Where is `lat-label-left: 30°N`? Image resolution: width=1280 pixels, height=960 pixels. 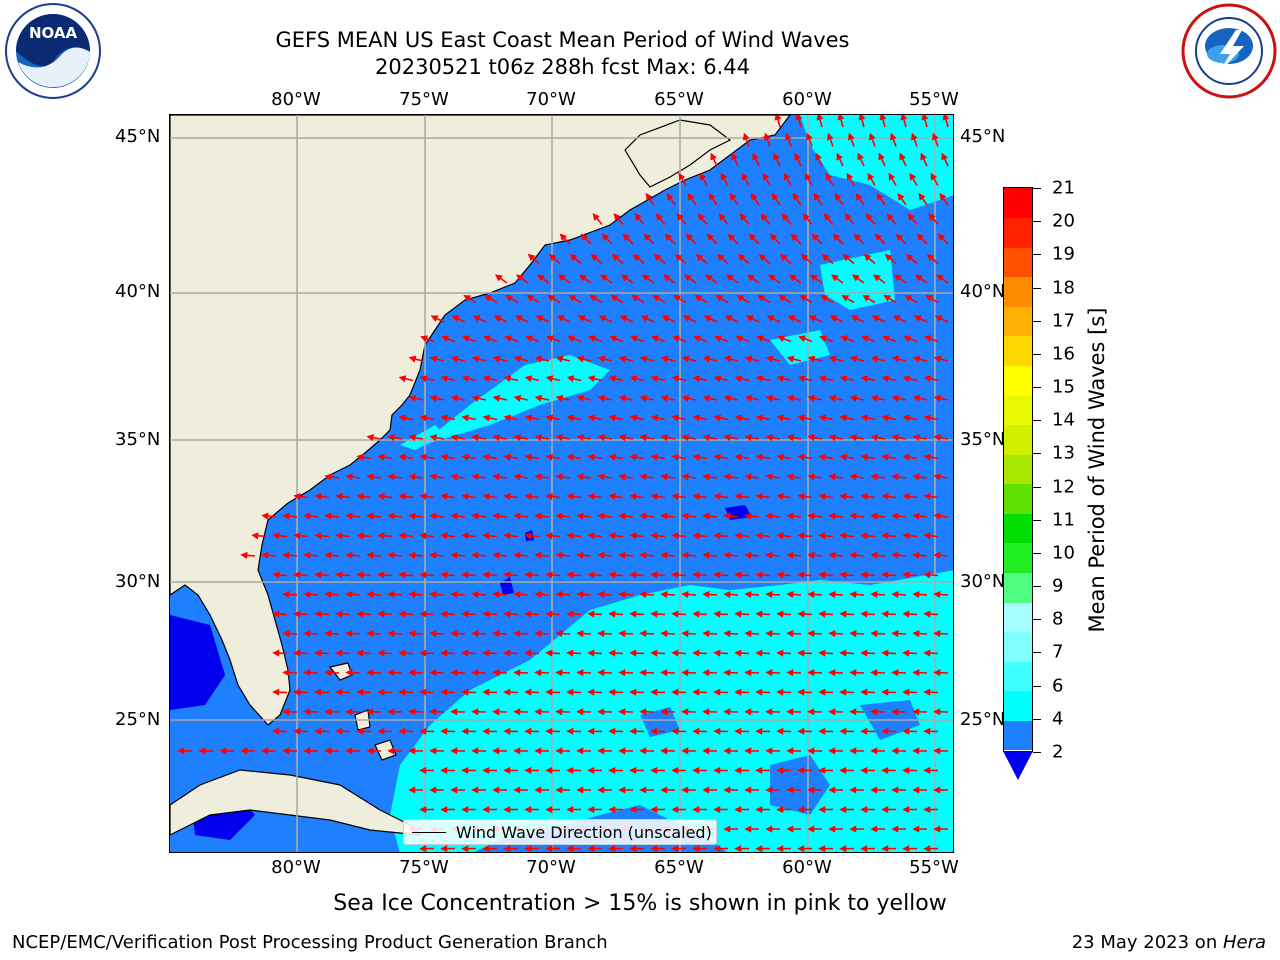
lat-label-left: 30°N is located at coordinates (138, 581).